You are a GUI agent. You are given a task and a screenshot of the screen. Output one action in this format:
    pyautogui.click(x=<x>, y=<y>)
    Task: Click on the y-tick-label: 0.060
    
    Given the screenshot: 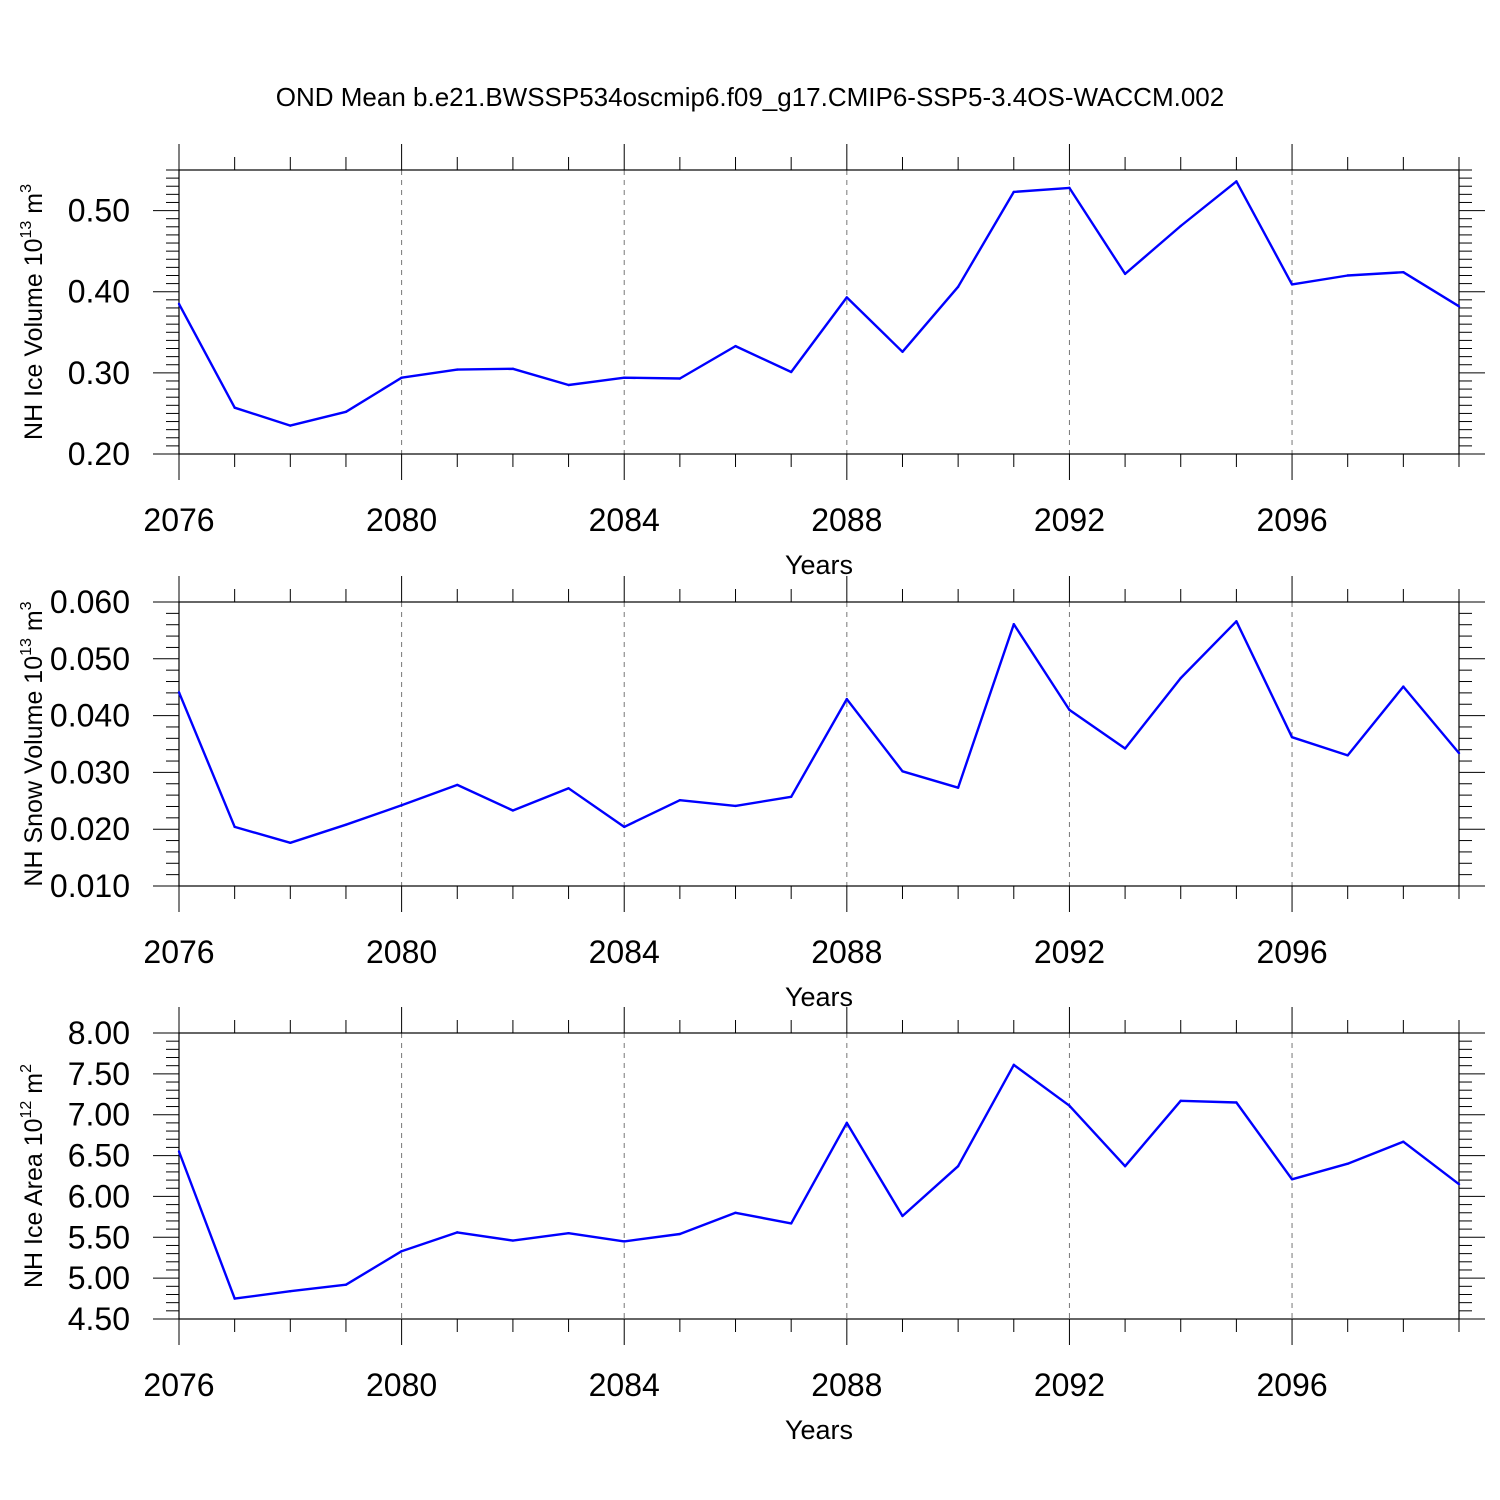 What is the action you would take?
    pyautogui.click(x=90, y=602)
    